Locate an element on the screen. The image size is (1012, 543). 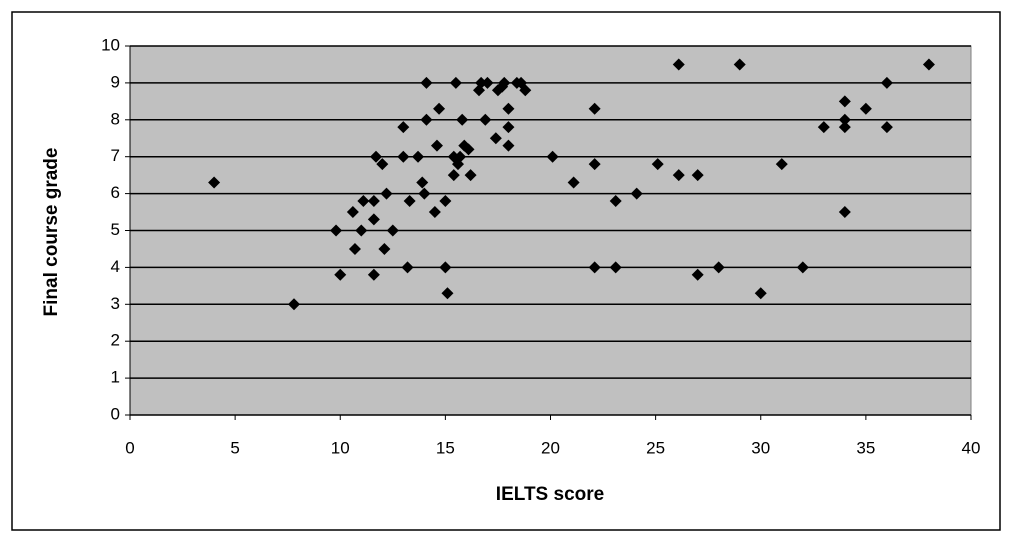
x-tick-label: 20 is located at coordinates (550, 447).